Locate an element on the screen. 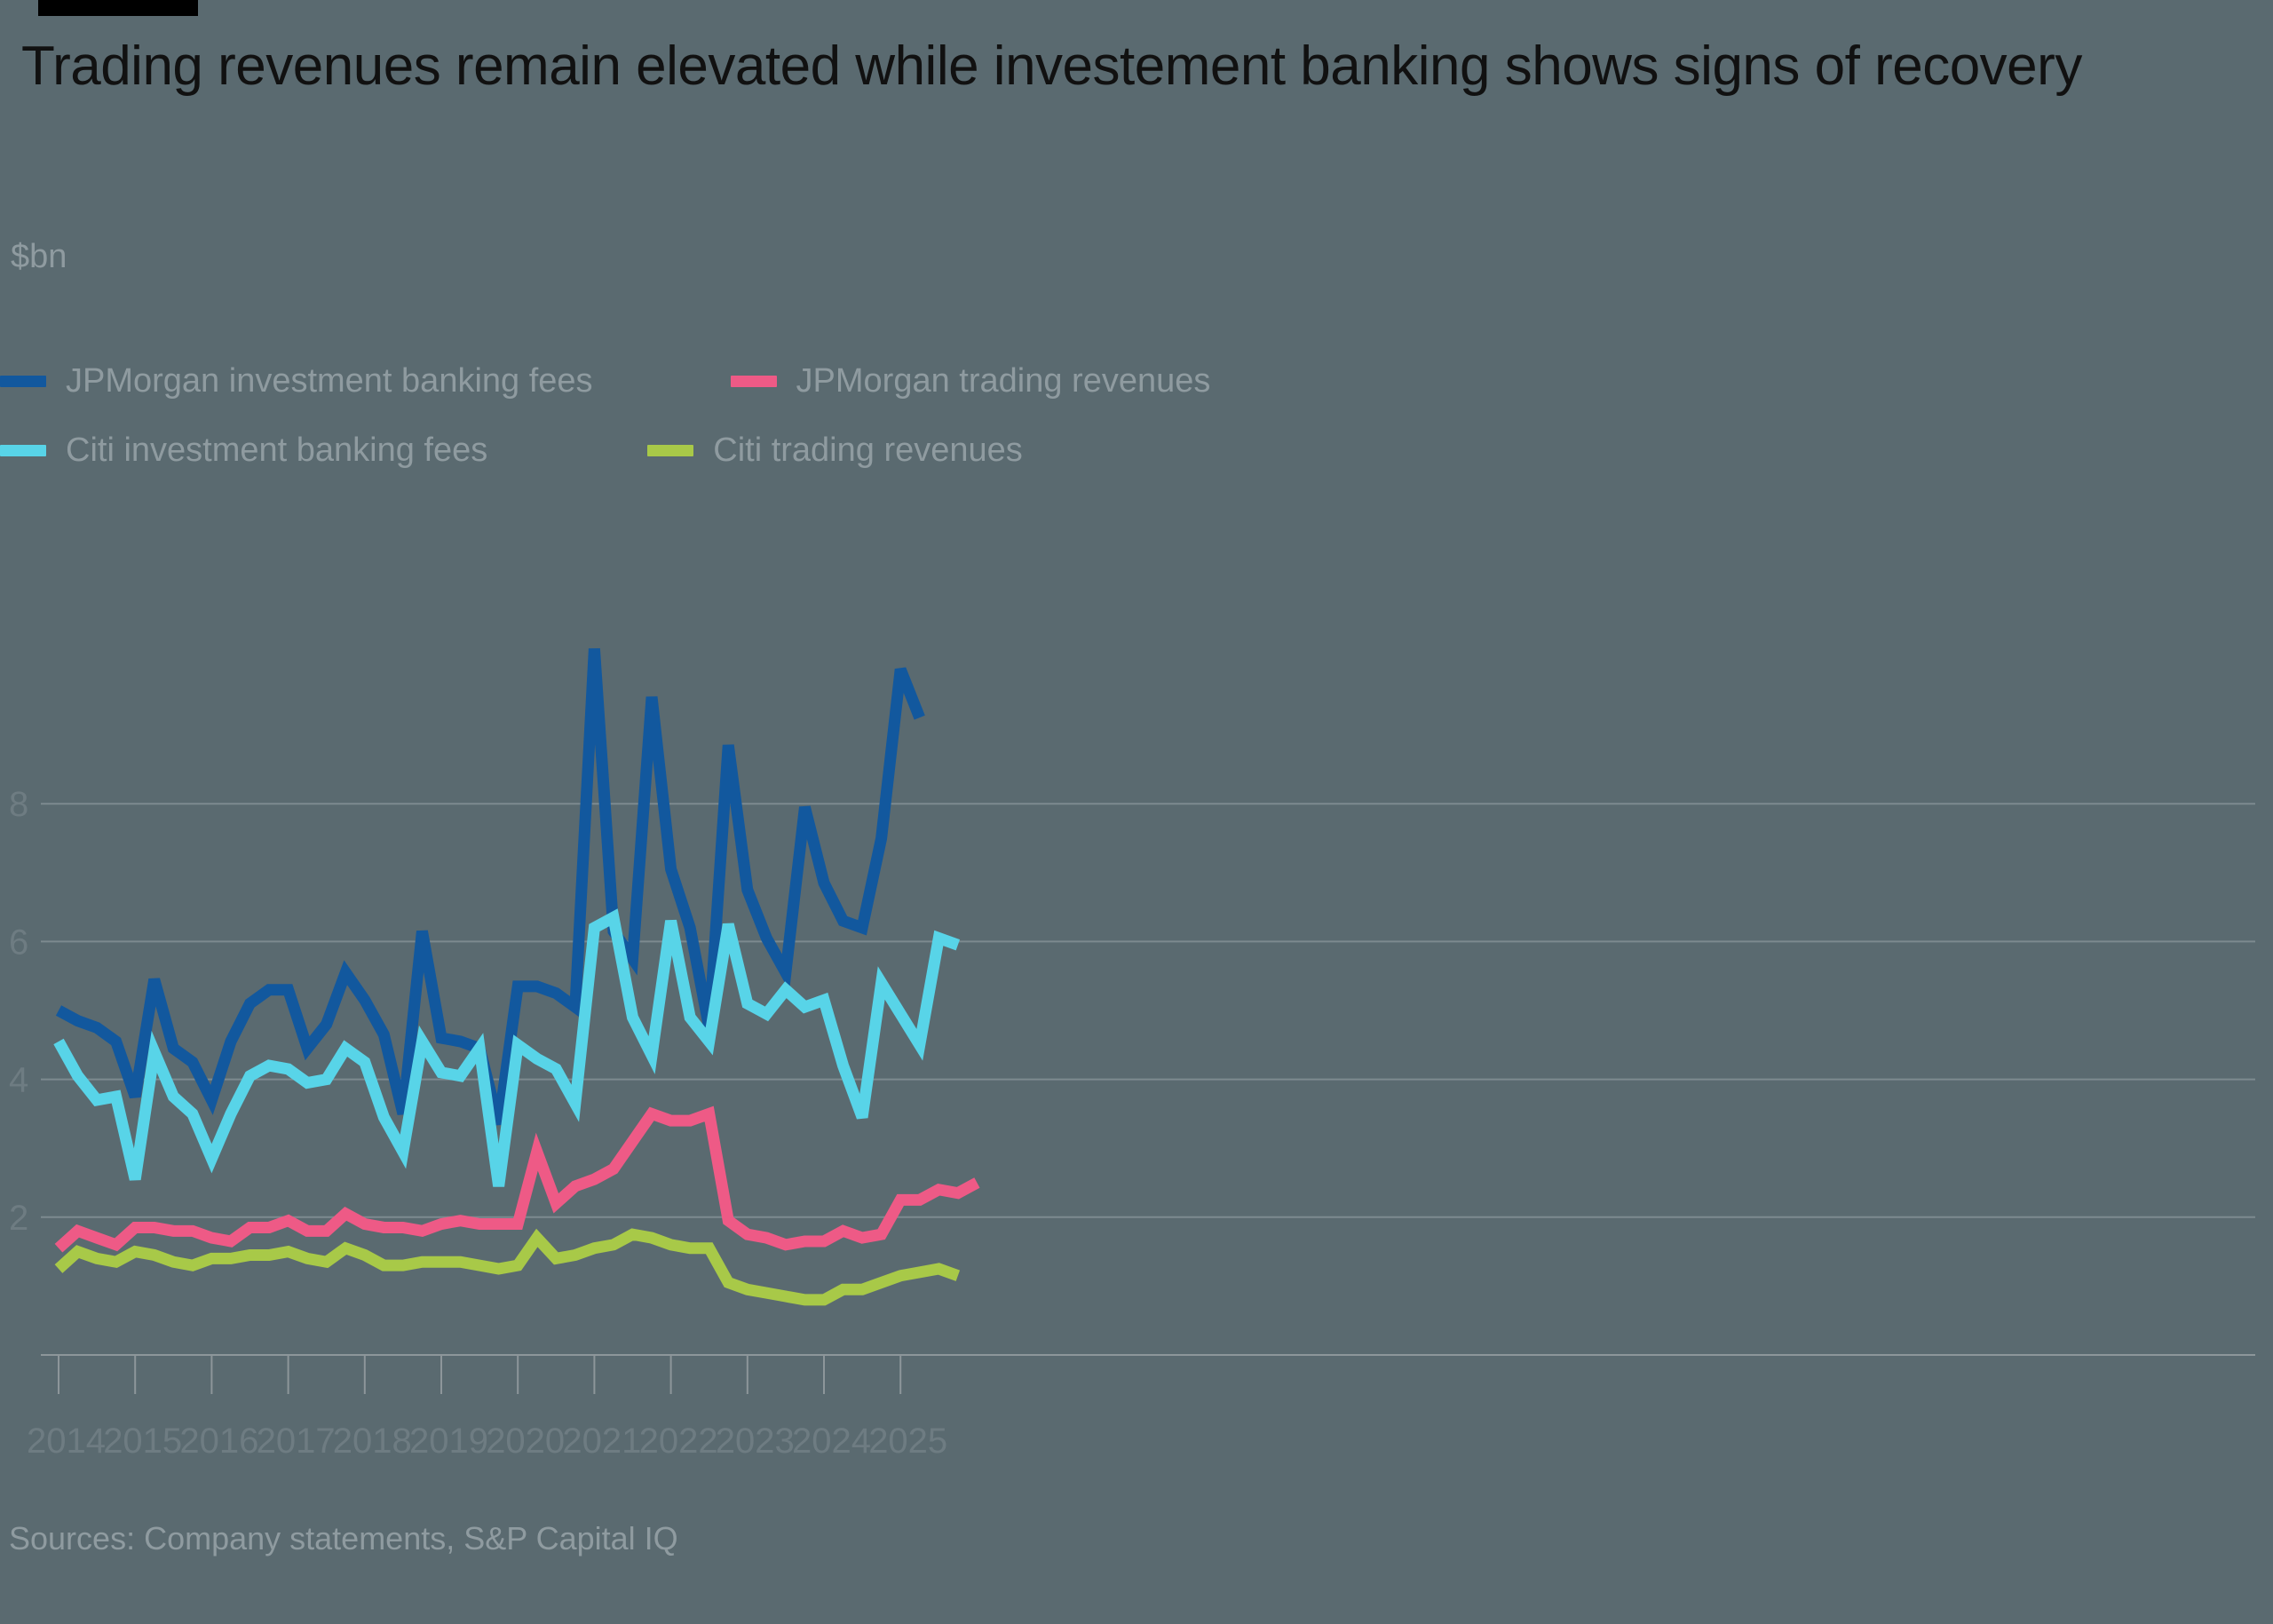 The image size is (2273, 1624). legend-item-citi-trading-revenues: Citi trading revenues is located at coordinates (835, 451).